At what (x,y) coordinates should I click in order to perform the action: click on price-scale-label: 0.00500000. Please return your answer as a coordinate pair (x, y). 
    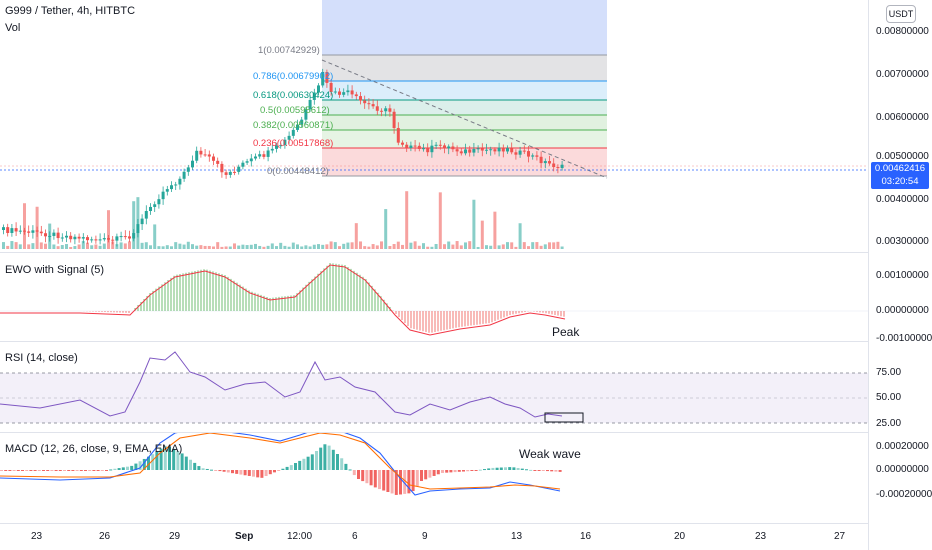
    Looking at the image, I should click on (902, 156).